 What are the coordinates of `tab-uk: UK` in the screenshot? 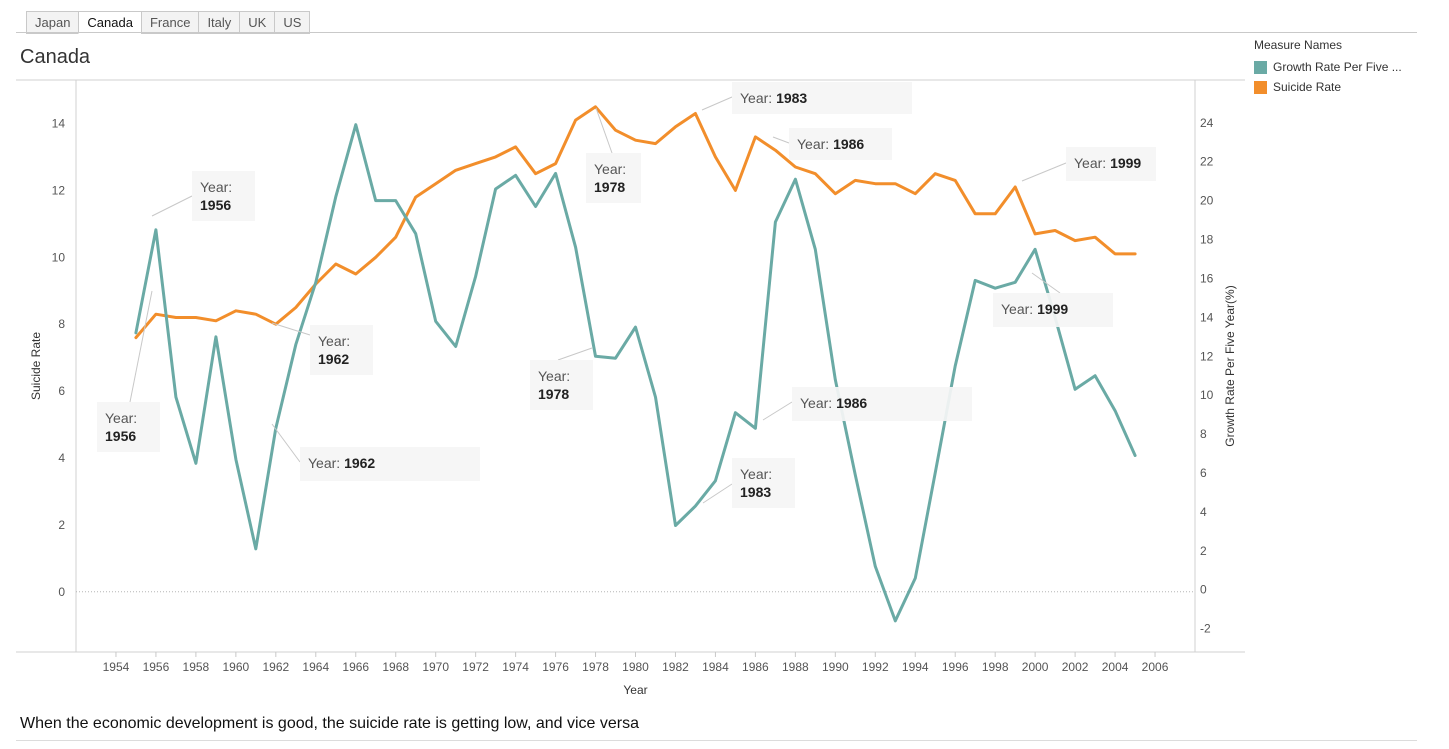 It's located at (257, 22).